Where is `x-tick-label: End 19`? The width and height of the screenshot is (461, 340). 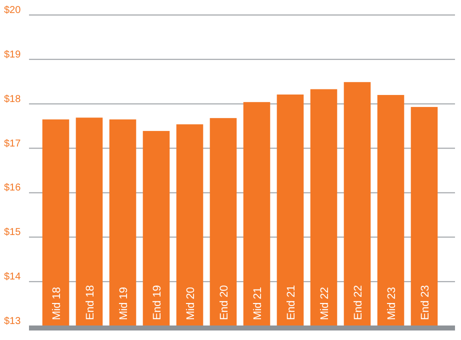 x-tick-label: End 19 is located at coordinates (157, 302).